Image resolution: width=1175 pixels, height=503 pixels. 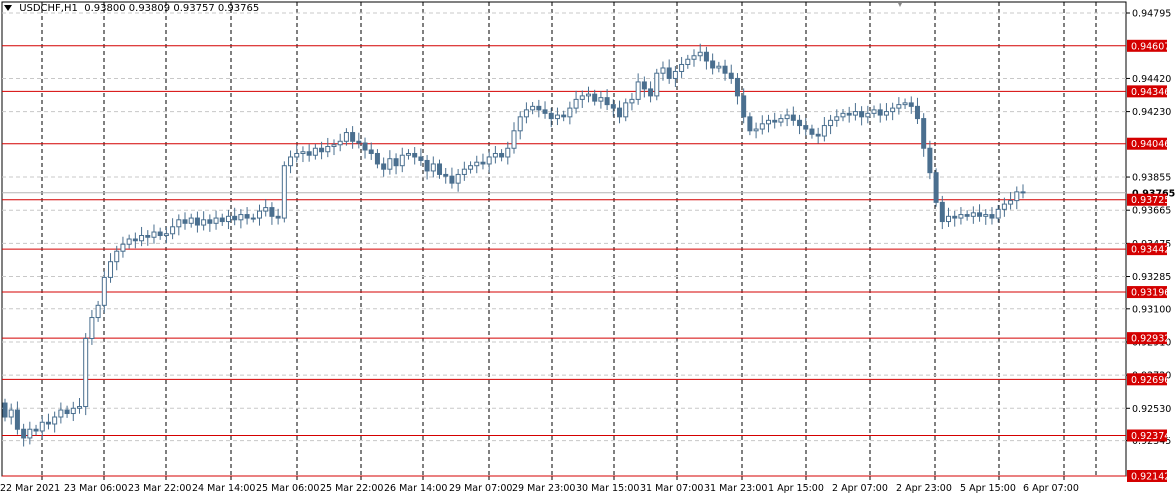 What do you see at coordinates (796, 488) in the screenshot?
I see `x-tick-label: 1 Apr 15:00` at bounding box center [796, 488].